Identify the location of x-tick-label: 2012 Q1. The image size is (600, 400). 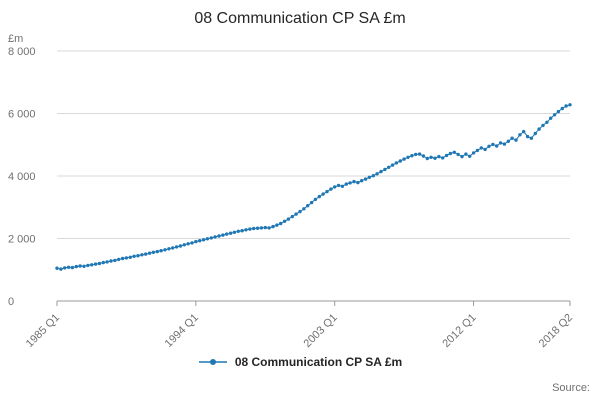
(459, 331).